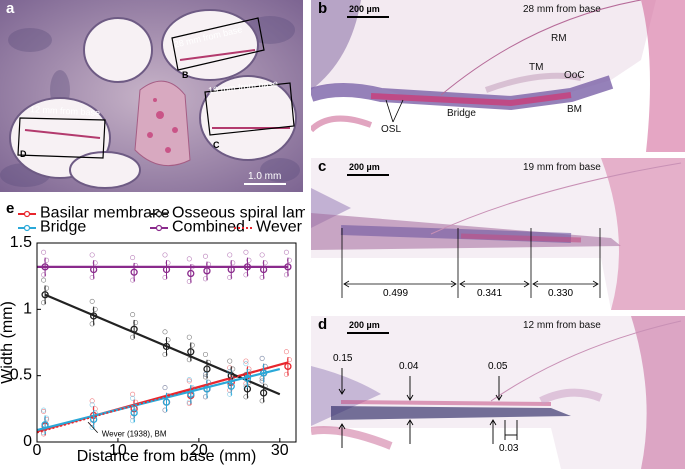  What do you see at coordinates (27, 441) in the screenshot?
I see `y-tick-label: 0` at bounding box center [27, 441].